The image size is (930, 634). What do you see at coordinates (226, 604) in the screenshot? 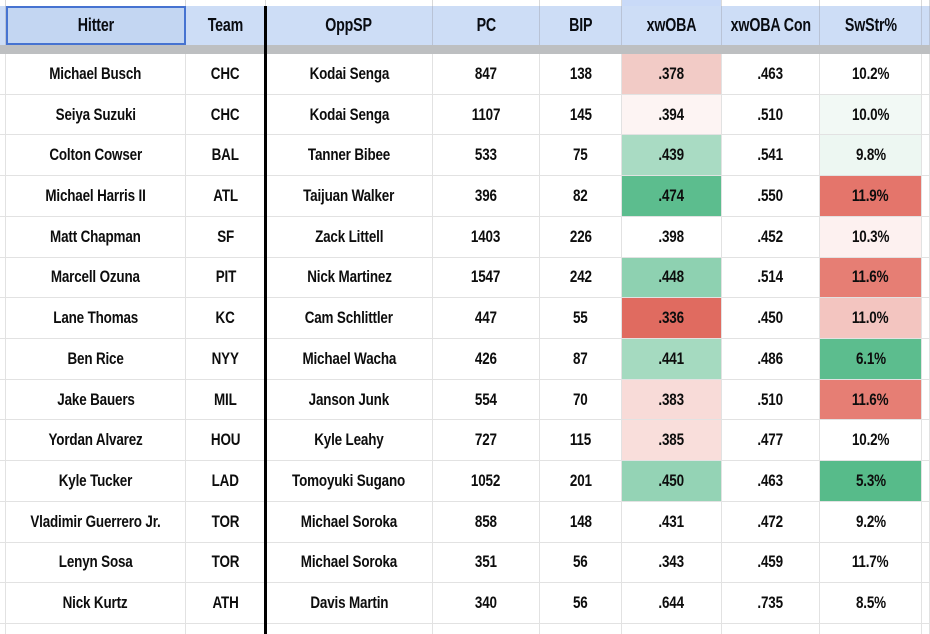
I see `team-cell: ATH` at bounding box center [226, 604].